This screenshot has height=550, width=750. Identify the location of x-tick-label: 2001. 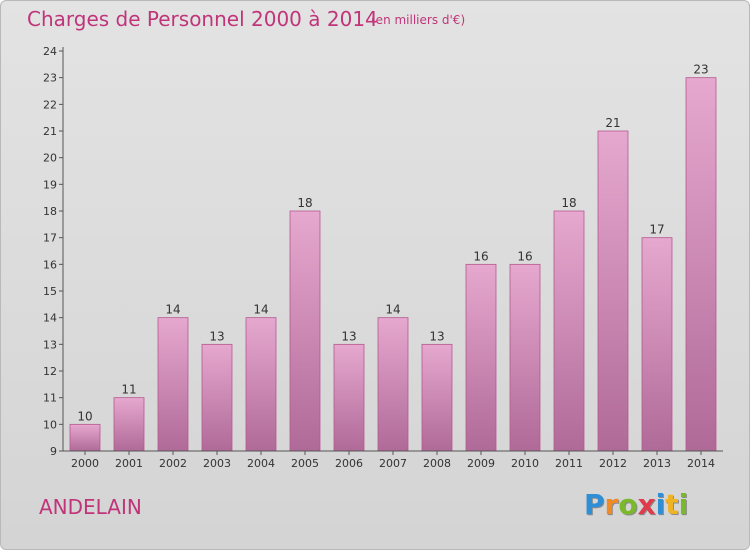
(129, 463).